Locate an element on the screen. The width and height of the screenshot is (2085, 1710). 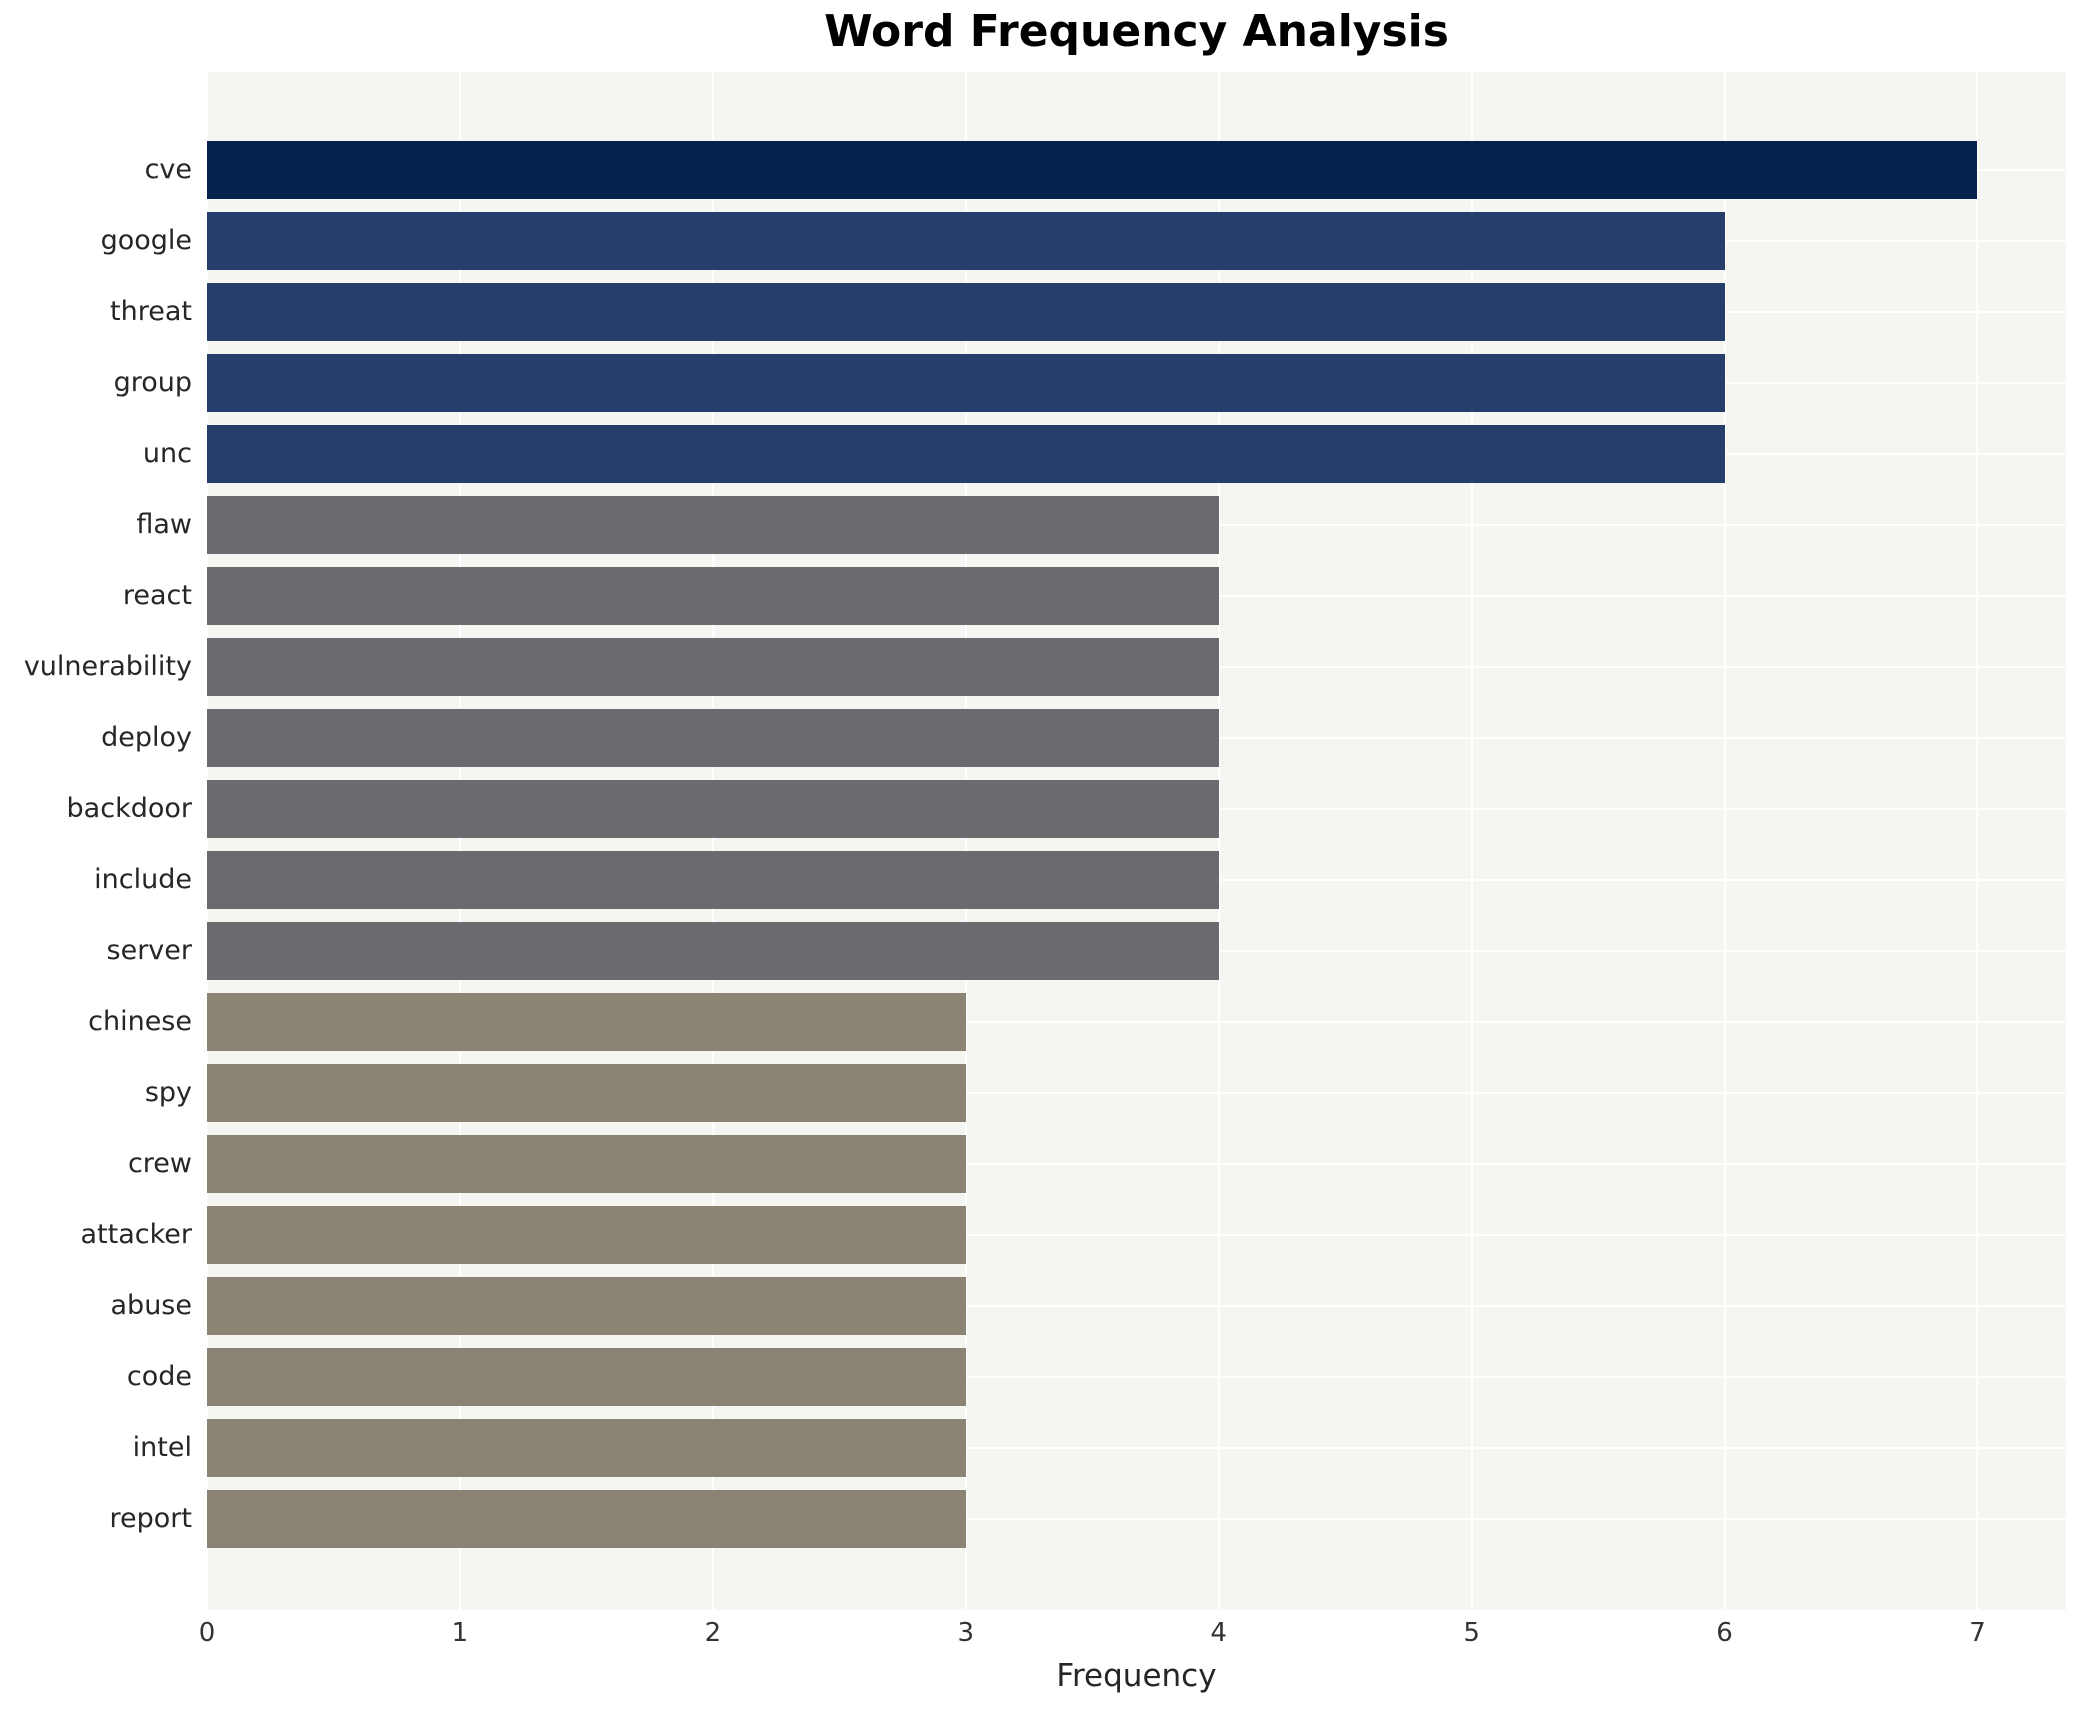
category-label-google: google is located at coordinates (146, 240).